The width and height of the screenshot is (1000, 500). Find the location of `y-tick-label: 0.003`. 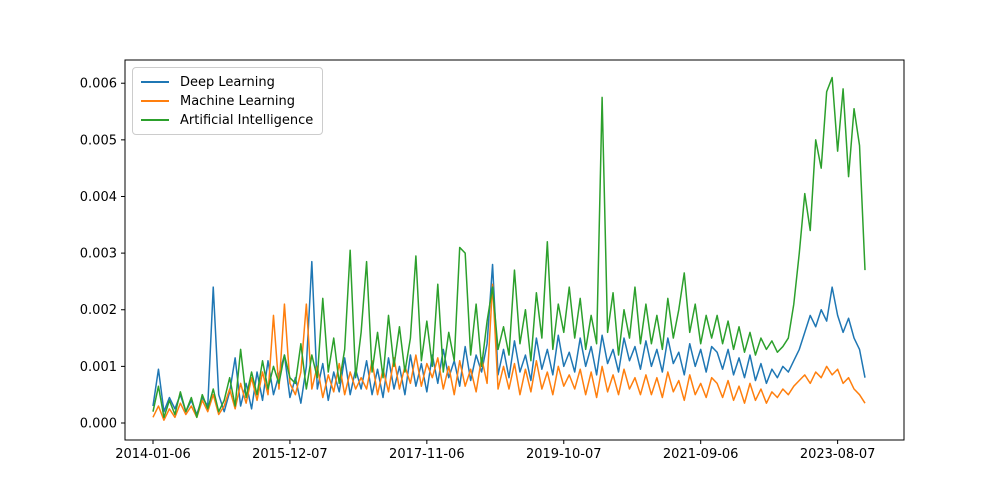

y-tick-label: 0.003 is located at coordinates (98, 254).